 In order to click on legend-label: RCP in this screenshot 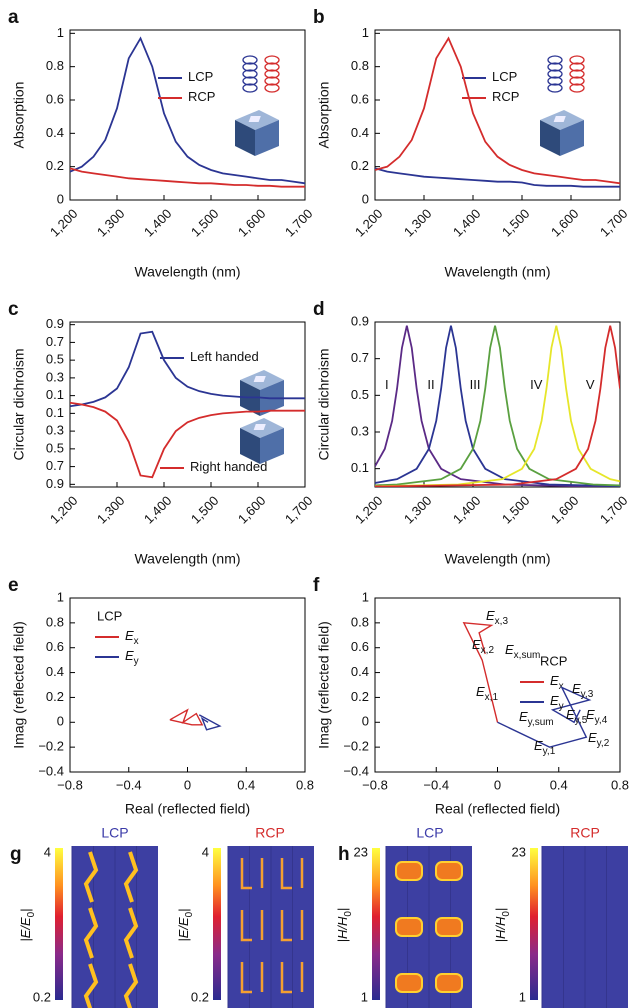, I will do `click(201, 96)`.